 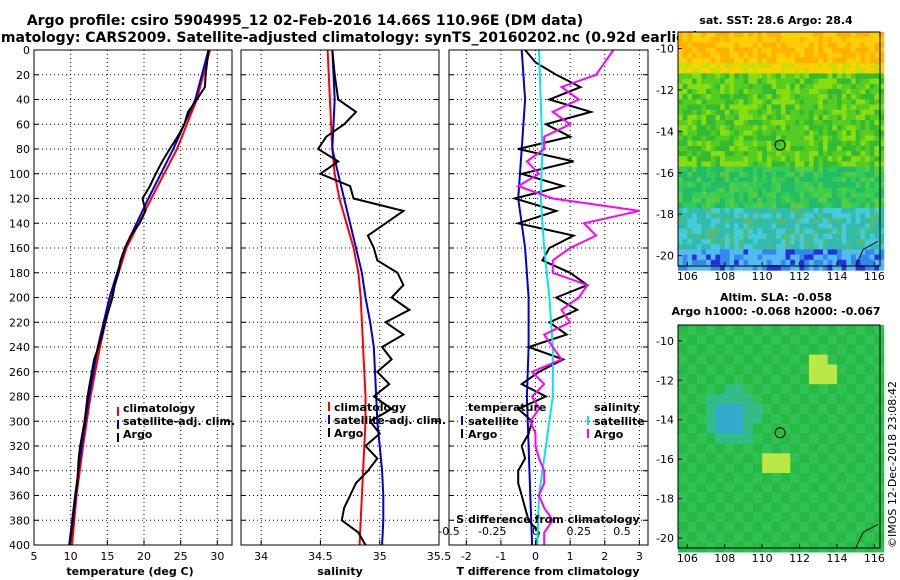 I want to click on depth-tick-label: 380, so click(x=19, y=520).